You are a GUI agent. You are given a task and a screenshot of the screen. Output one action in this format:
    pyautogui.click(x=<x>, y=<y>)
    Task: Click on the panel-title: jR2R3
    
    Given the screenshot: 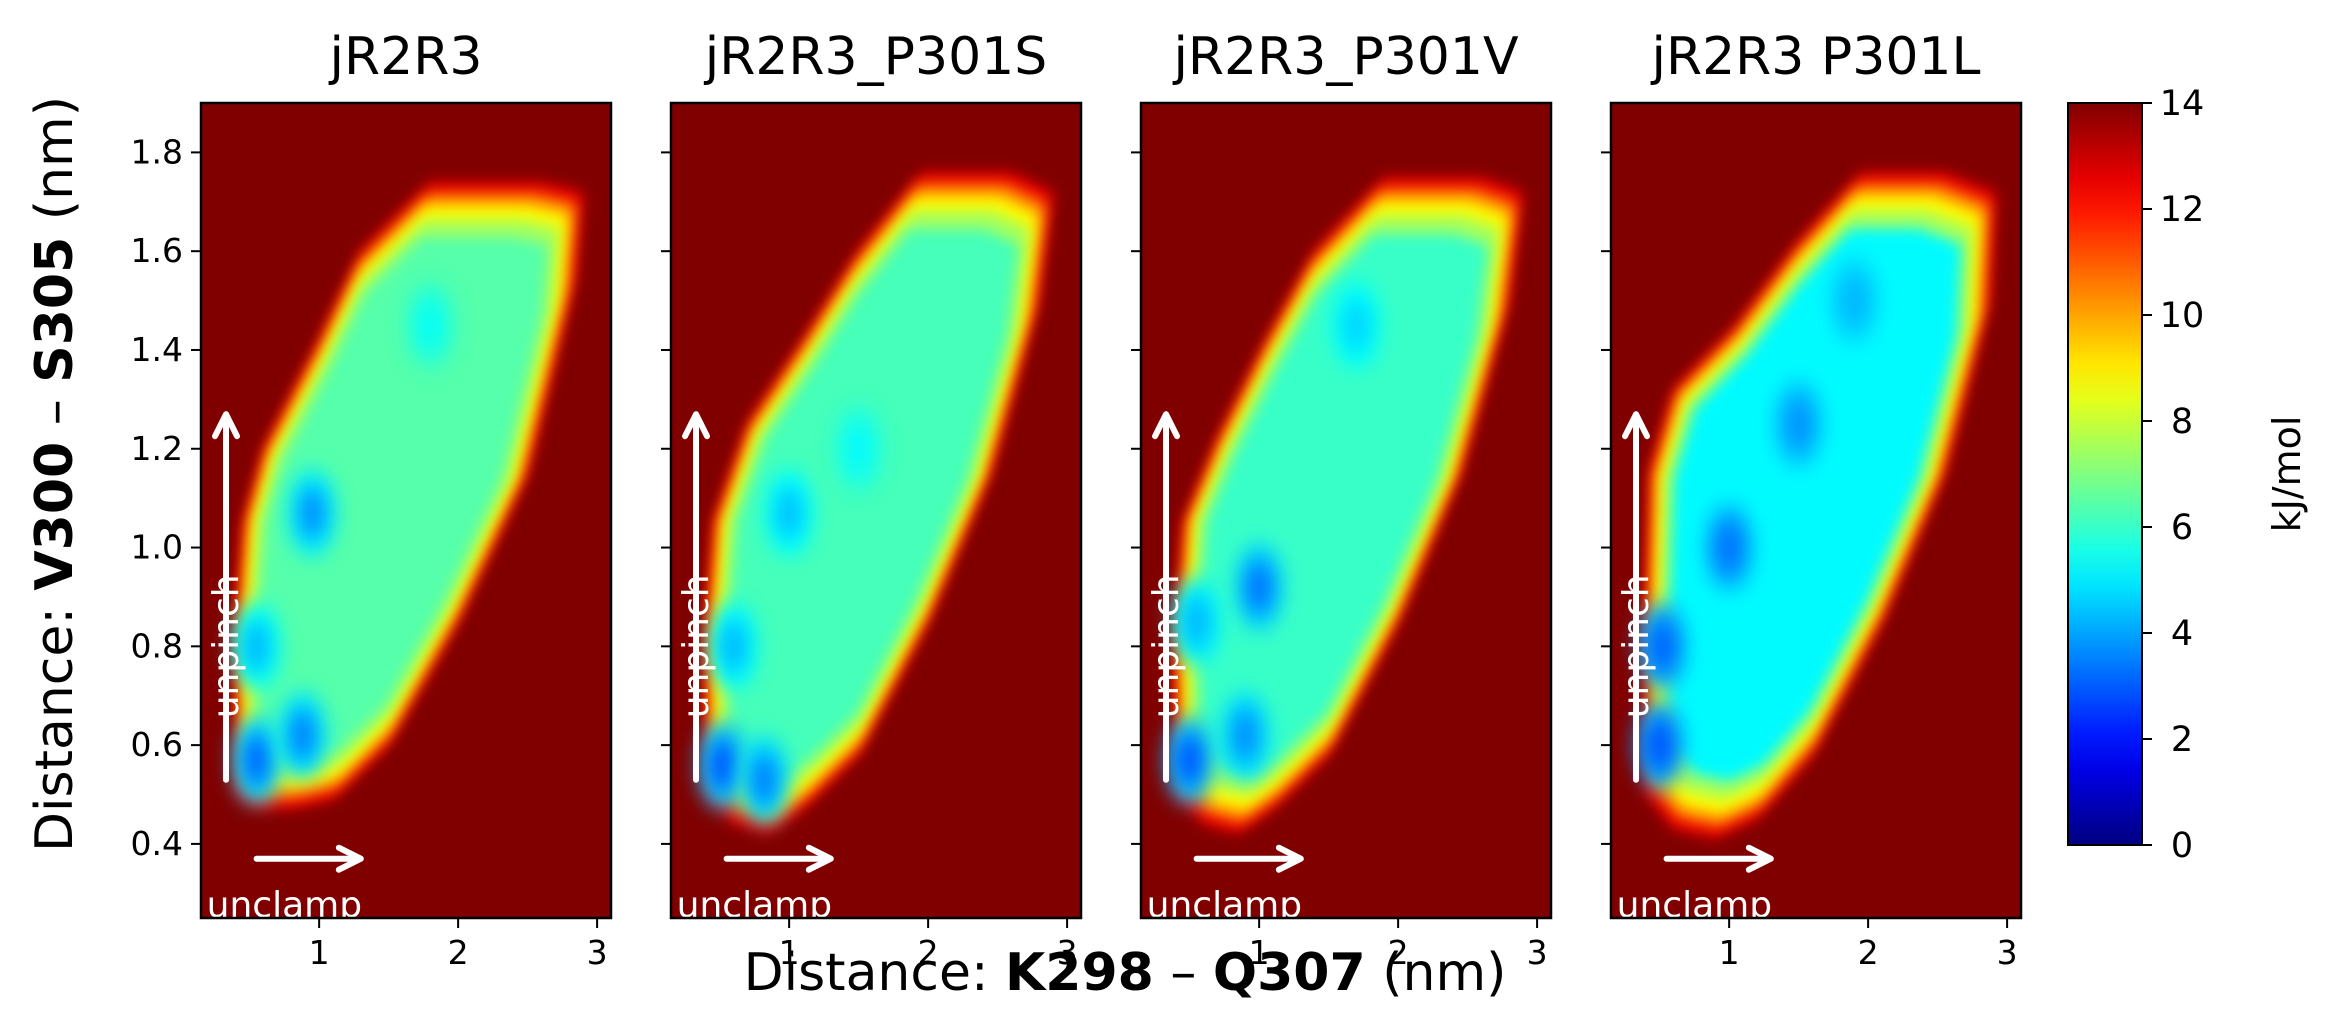 What is the action you would take?
    pyautogui.click(x=406, y=57)
    